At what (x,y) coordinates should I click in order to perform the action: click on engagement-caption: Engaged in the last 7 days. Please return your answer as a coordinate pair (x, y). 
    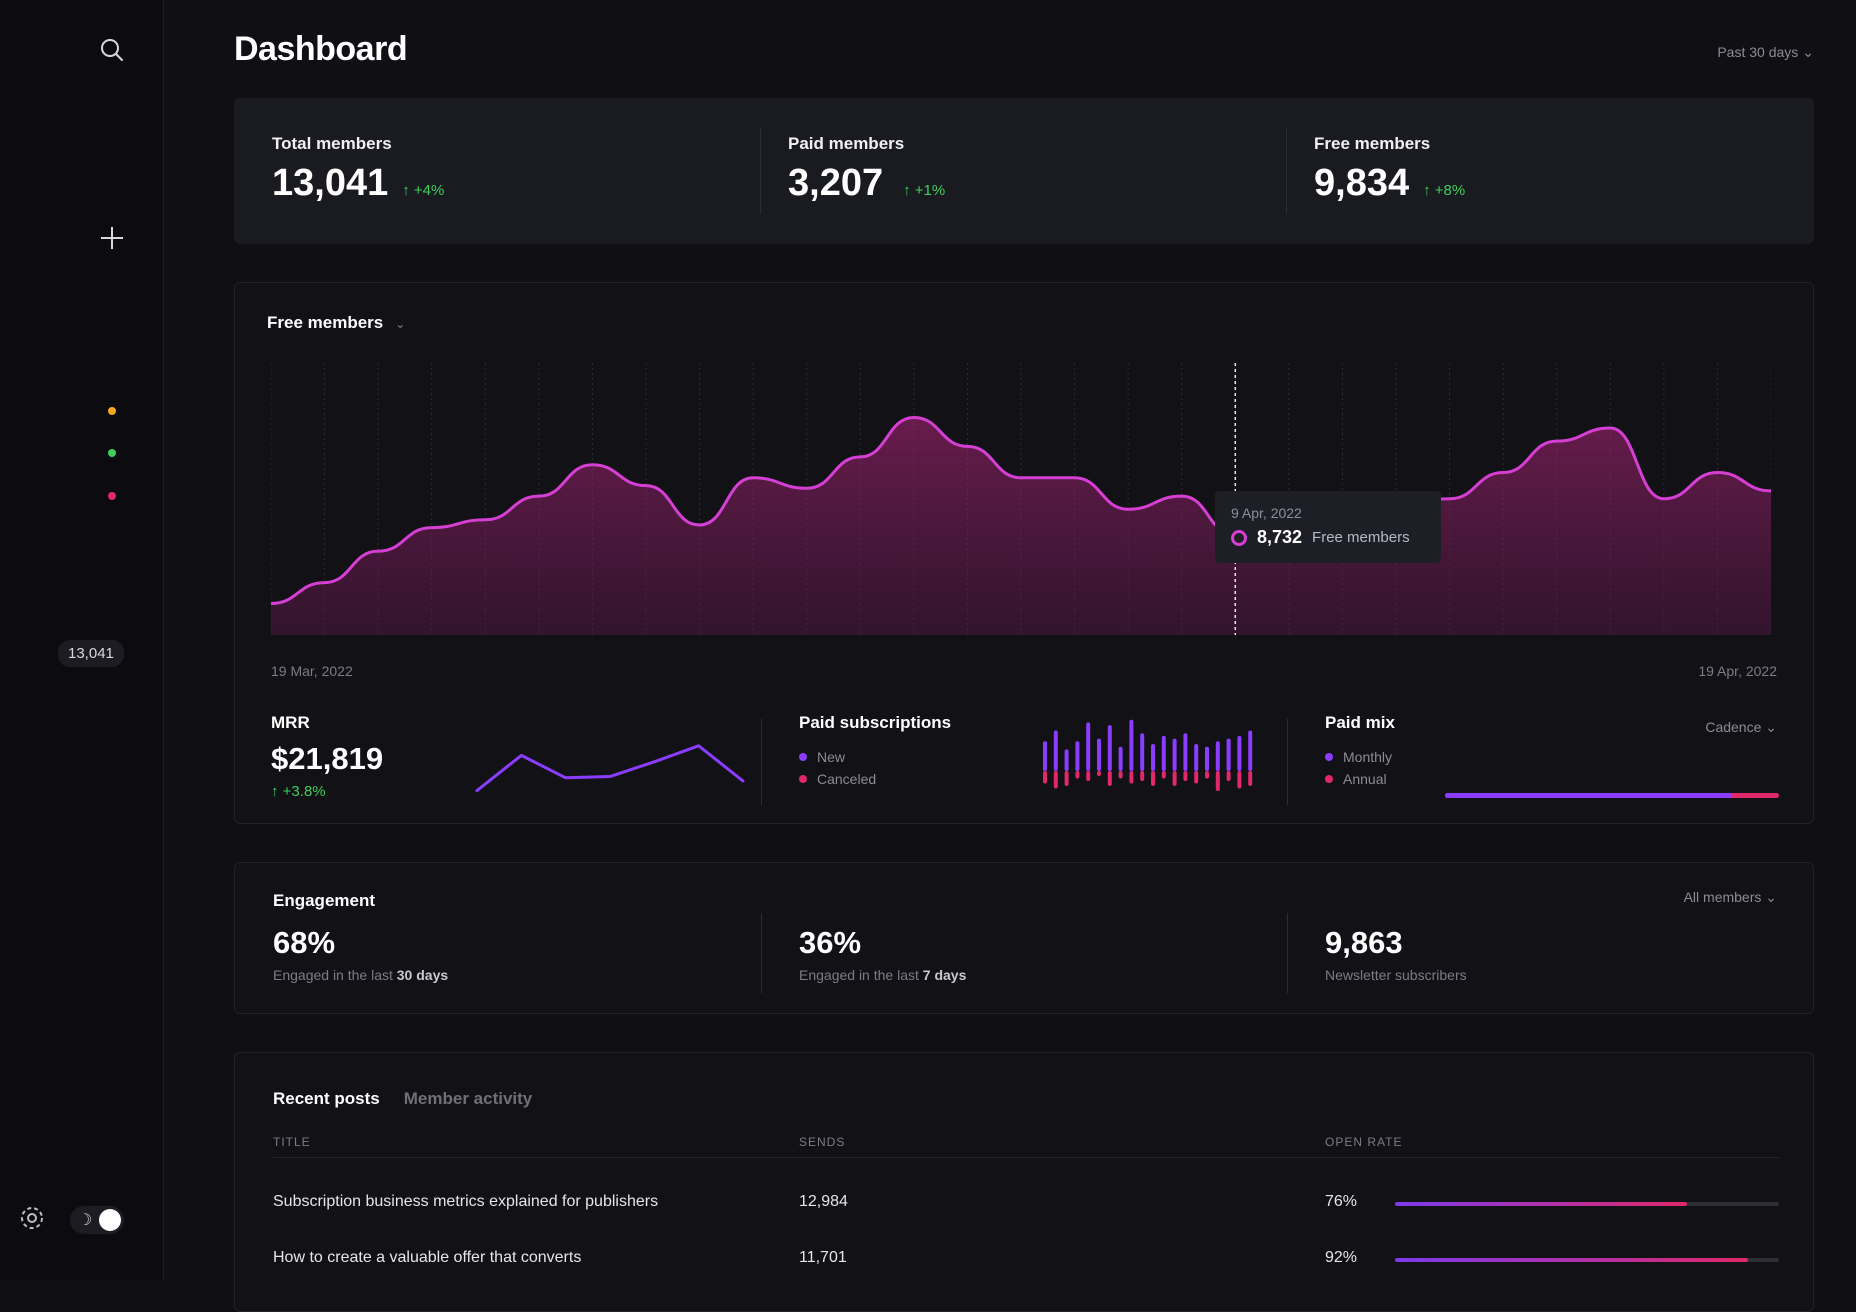
    Looking at the image, I should click on (883, 975).